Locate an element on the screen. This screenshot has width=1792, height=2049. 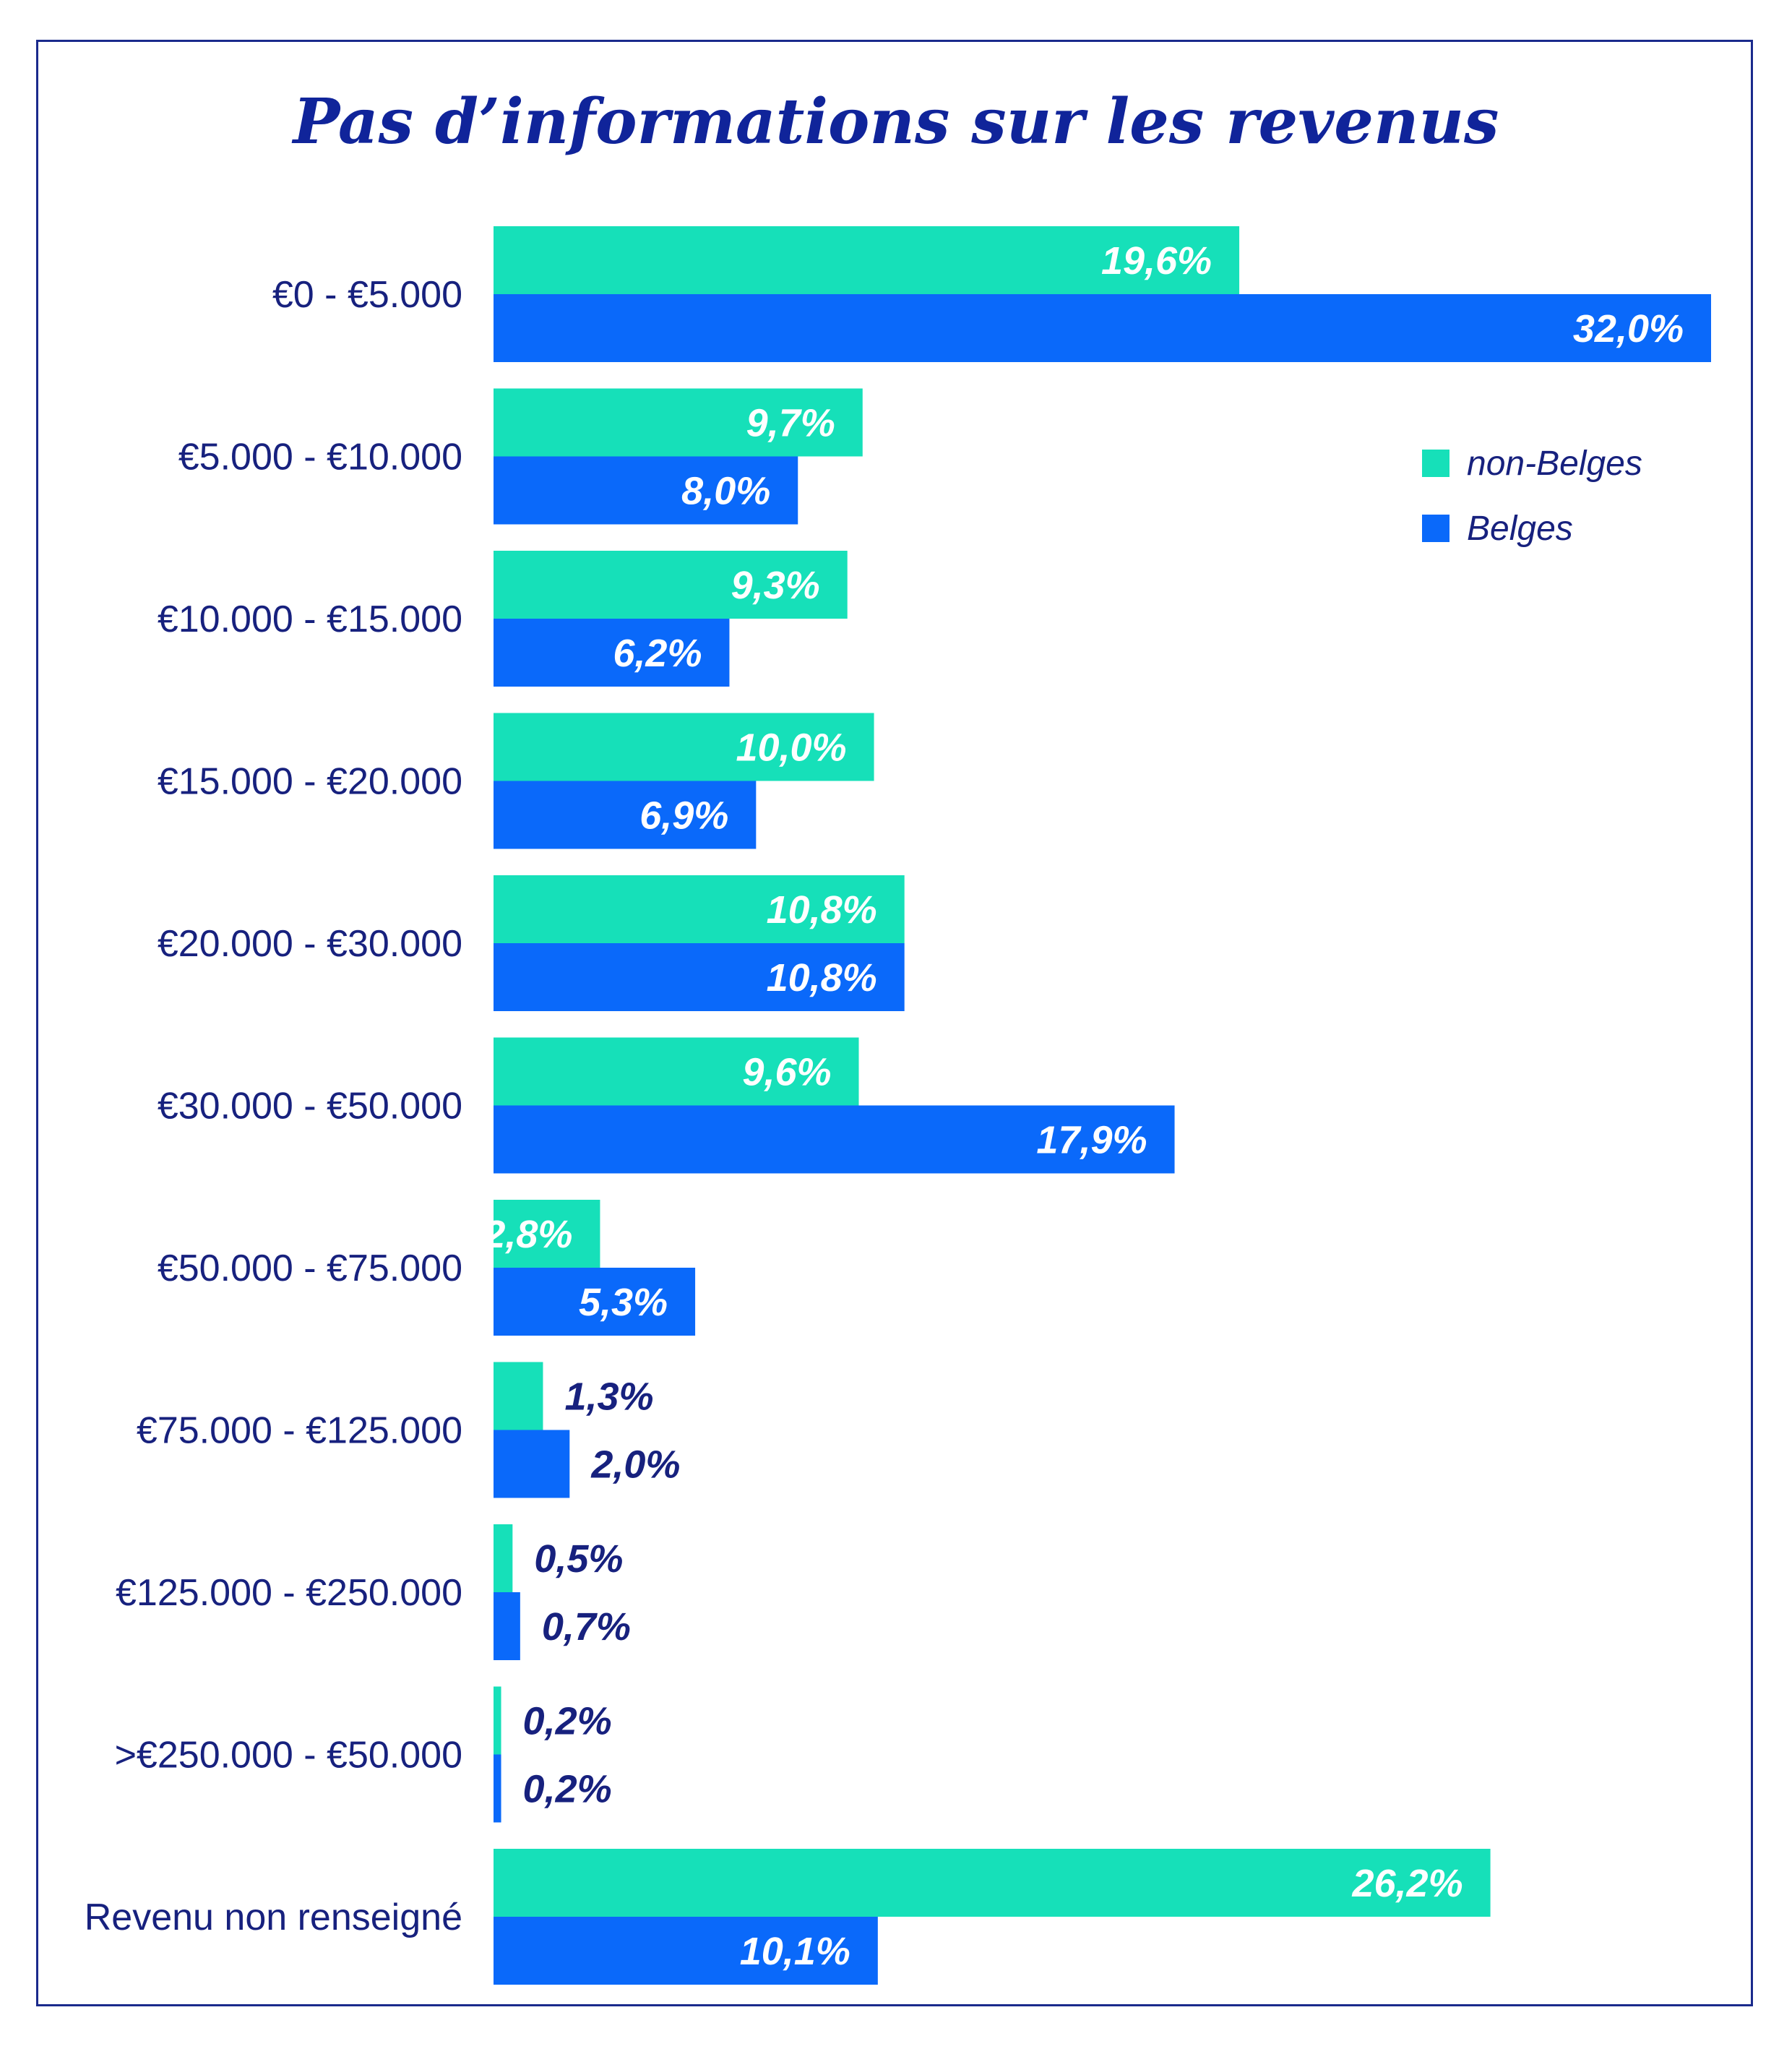
legend-swatch-belges is located at coordinates (1435, 528).